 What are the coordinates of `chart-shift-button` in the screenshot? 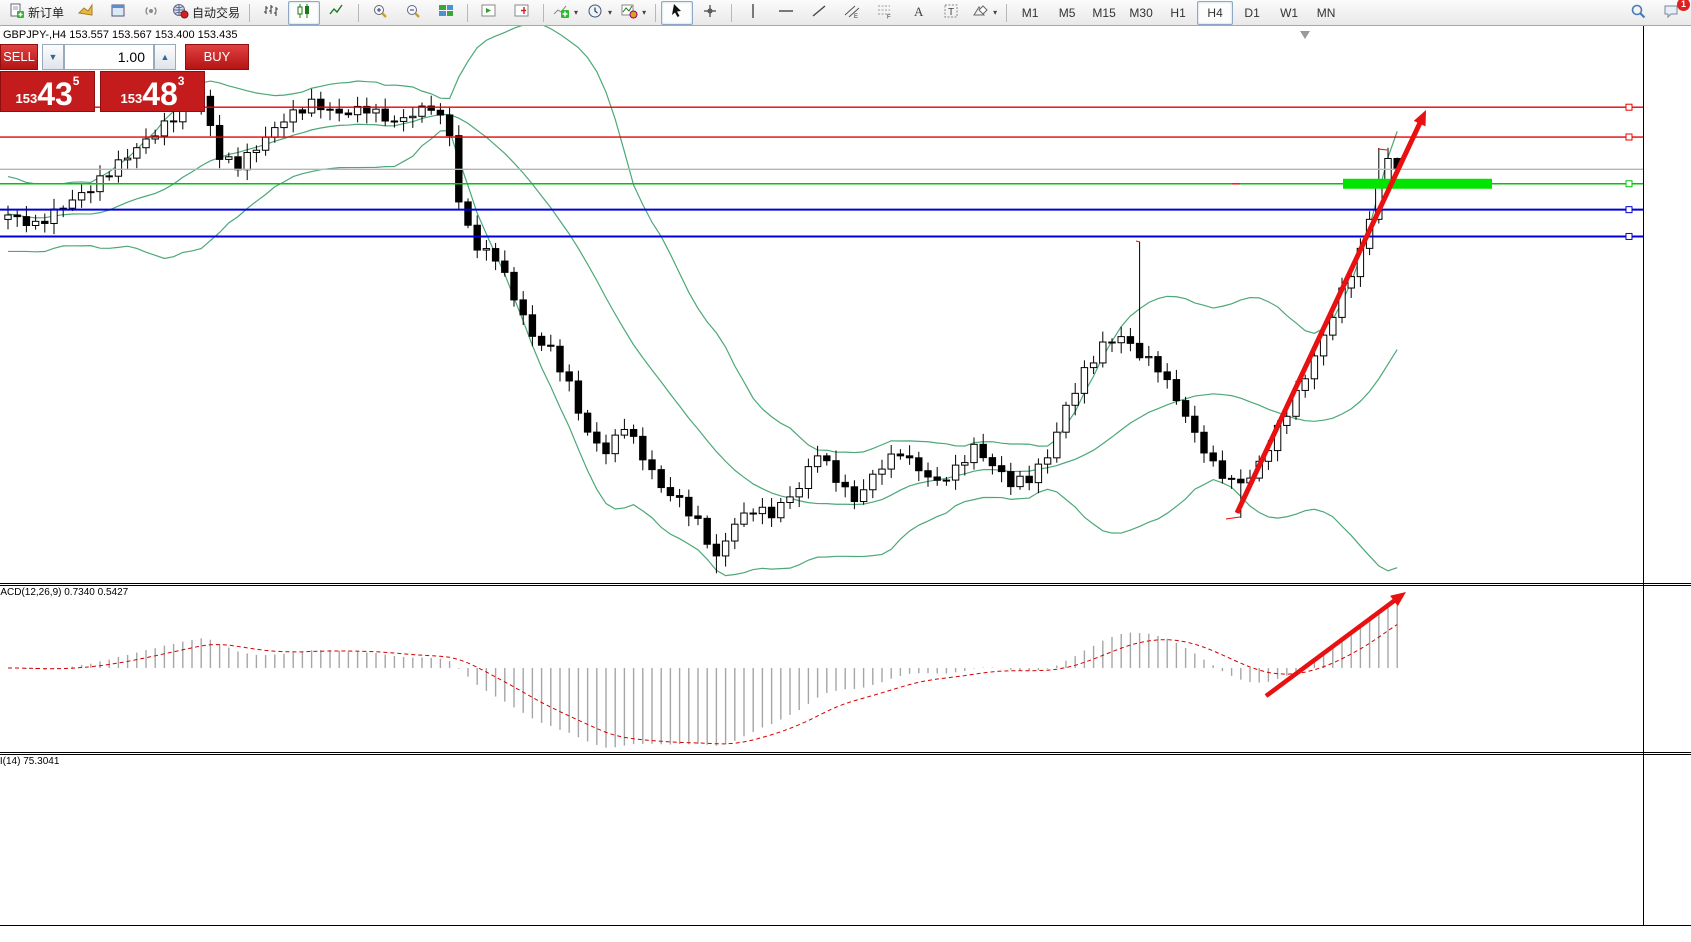 It's located at (522, 13).